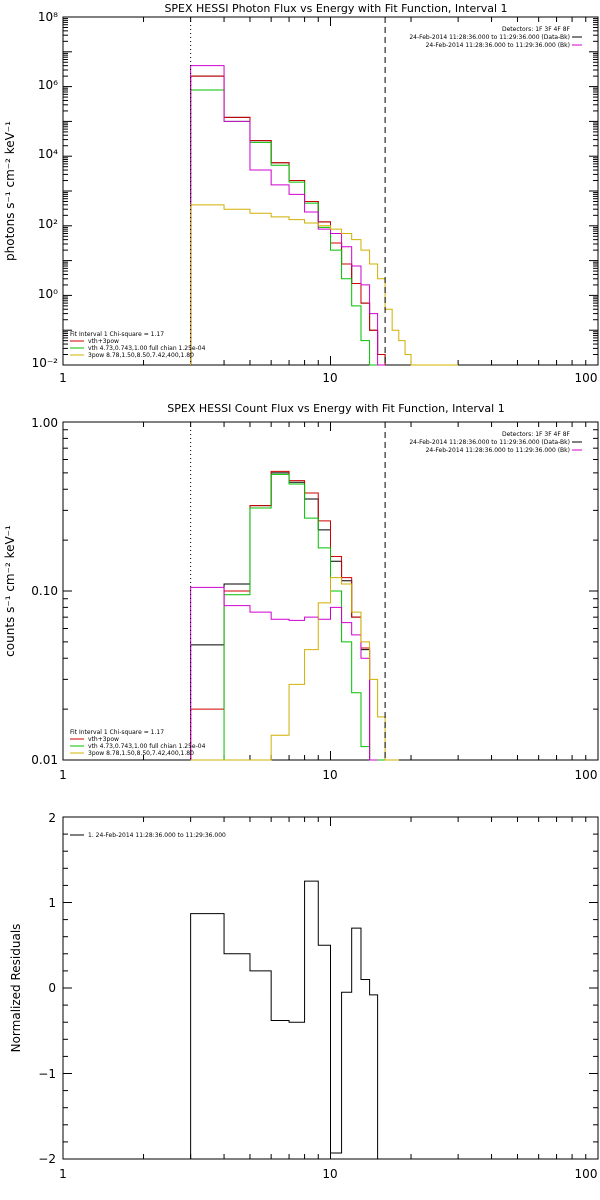  I want to click on y-tick-label: 10⁶, so click(48, 85).